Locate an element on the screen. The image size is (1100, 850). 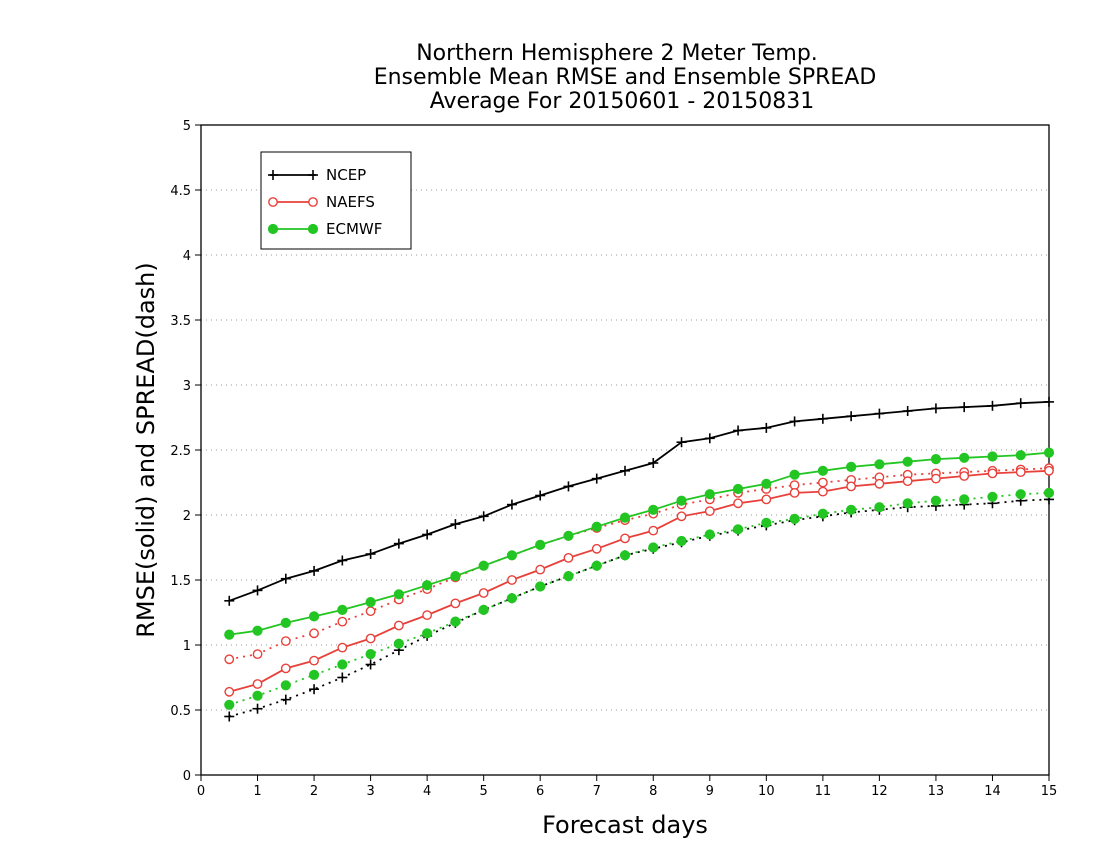
x-tick-label: 12 is located at coordinates (879, 791).